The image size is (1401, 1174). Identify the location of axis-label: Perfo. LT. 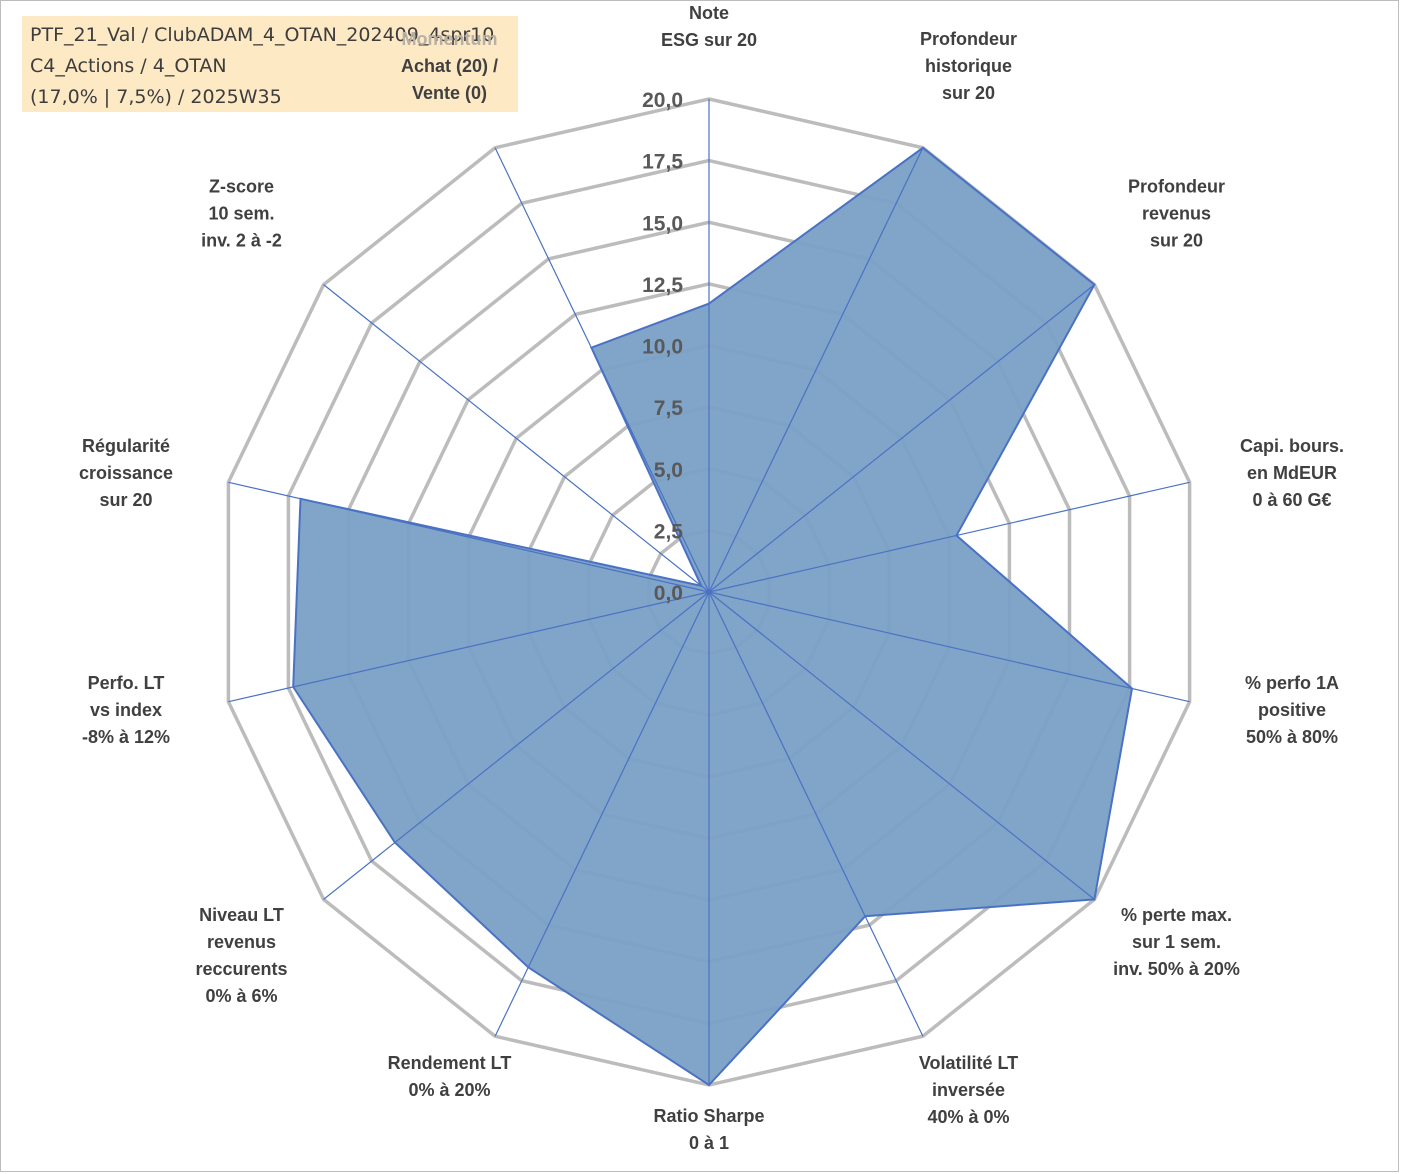
(126, 683).